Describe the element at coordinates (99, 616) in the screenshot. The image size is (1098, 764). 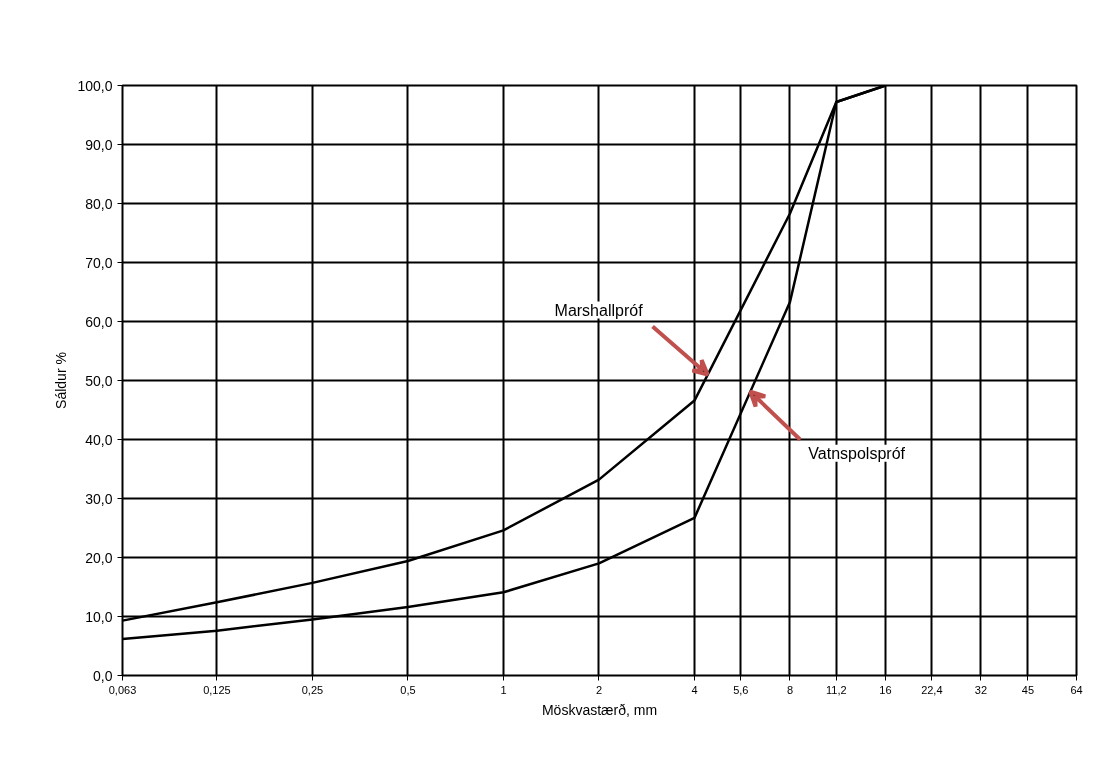
I see `y-tick-label: 10,0` at that location.